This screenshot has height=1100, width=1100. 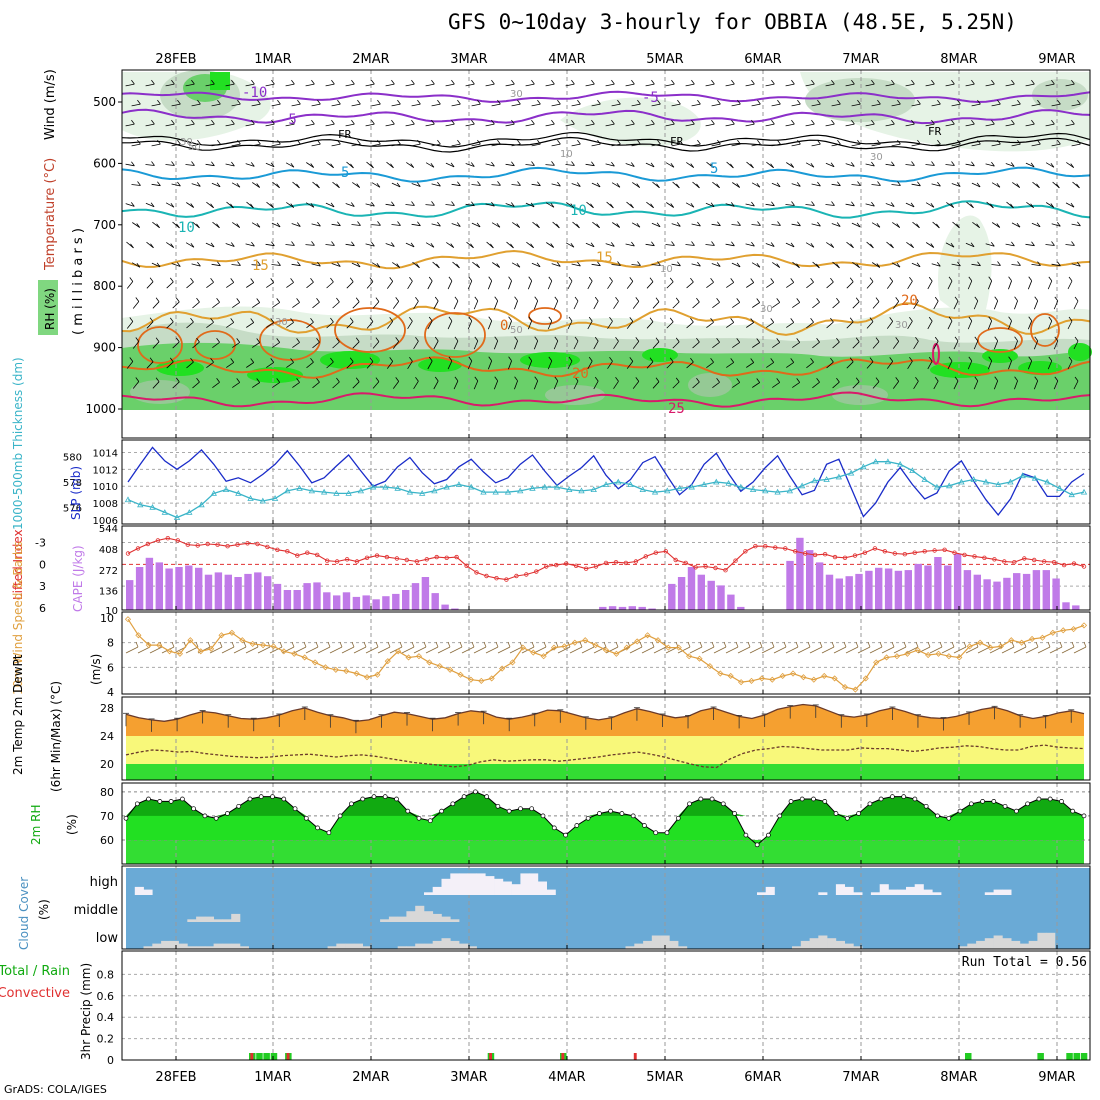 I want to click on rh-marker, so click(x=509, y=811).